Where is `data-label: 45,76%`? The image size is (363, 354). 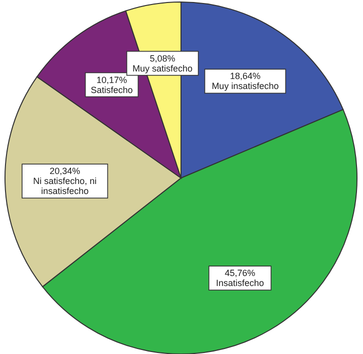 data-label: 45,76% is located at coordinates (240, 273).